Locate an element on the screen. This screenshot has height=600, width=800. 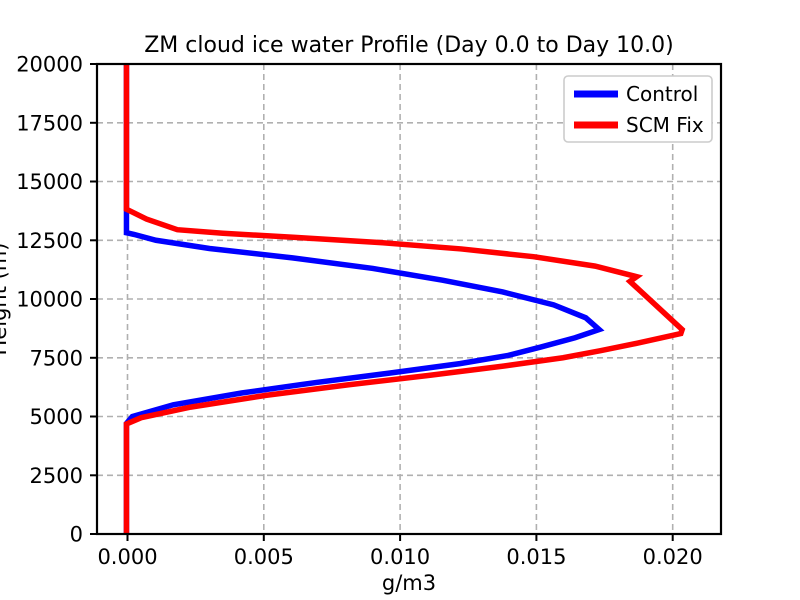
ytick-label-6: 15000 is located at coordinates (49, 182).